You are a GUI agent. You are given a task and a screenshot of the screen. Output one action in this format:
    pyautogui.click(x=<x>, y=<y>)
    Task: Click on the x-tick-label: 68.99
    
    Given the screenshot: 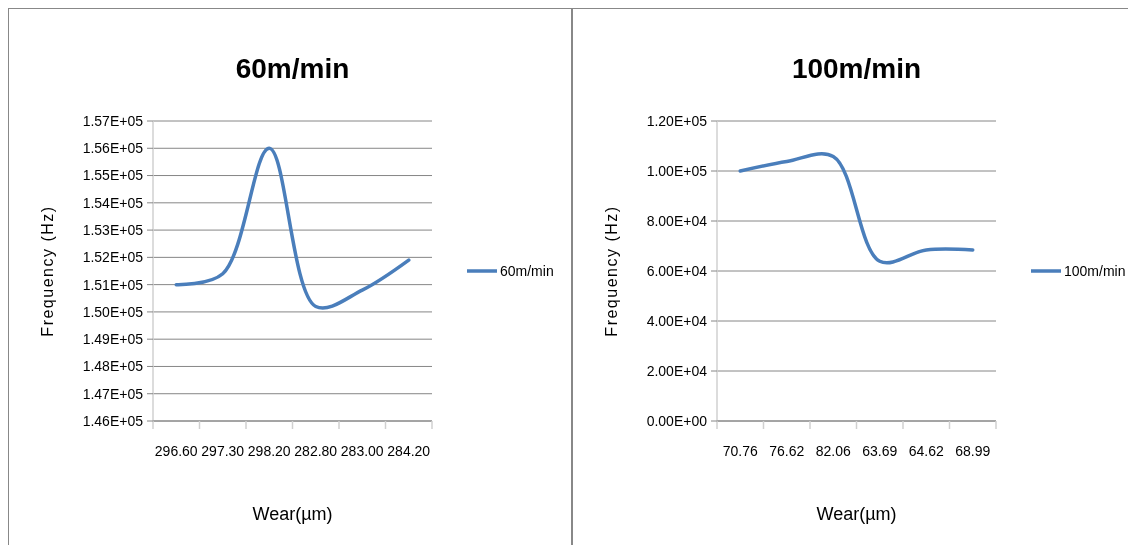 What is the action you would take?
    pyautogui.click(x=973, y=451)
    